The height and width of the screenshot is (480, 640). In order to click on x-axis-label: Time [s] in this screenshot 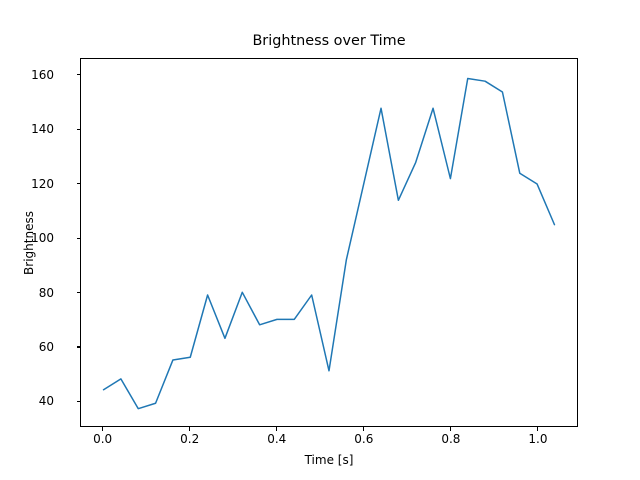, I will do `click(329, 460)`.